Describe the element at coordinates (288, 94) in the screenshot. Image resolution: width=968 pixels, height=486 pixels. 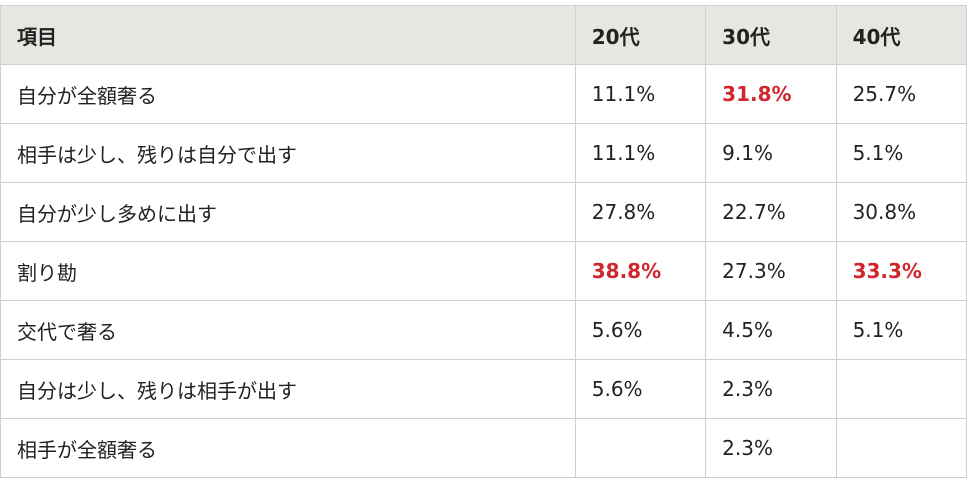
I see `row-label: 自分が全額奢る` at that location.